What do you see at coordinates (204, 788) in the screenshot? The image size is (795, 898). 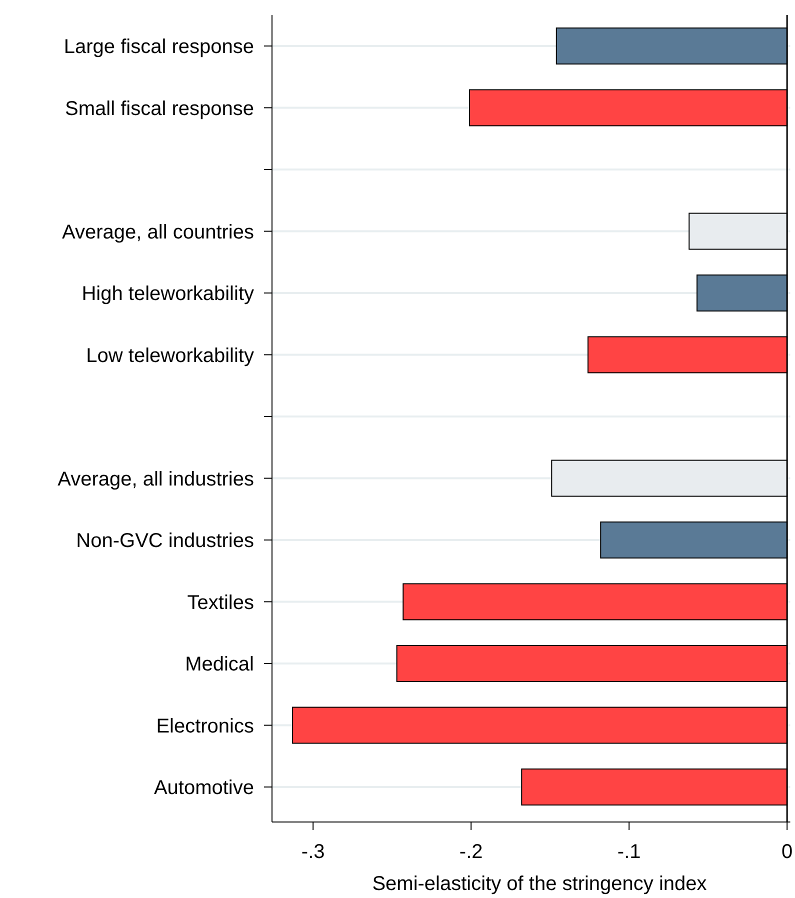 I see `y-tick-label: Automotive` at bounding box center [204, 788].